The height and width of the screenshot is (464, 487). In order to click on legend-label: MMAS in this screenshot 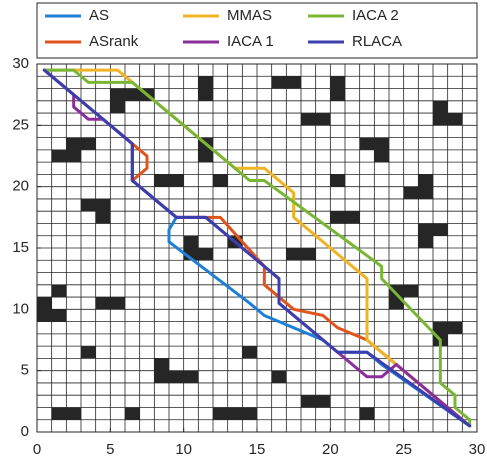, I will do `click(249, 15)`.